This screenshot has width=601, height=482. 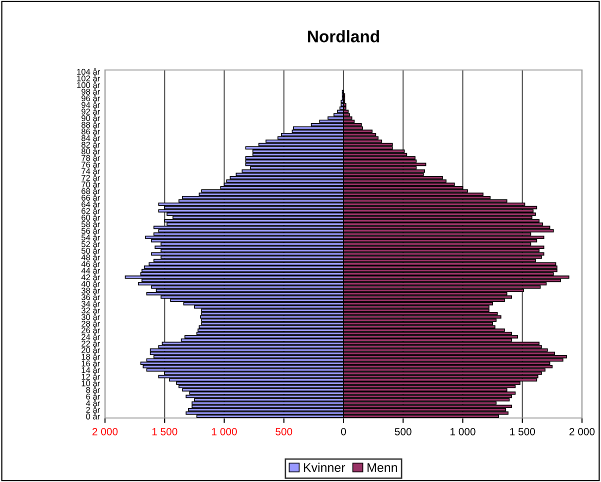 What do you see at coordinates (91, 204) in the screenshot?
I see `y-tick-label: 64 år` at bounding box center [91, 204].